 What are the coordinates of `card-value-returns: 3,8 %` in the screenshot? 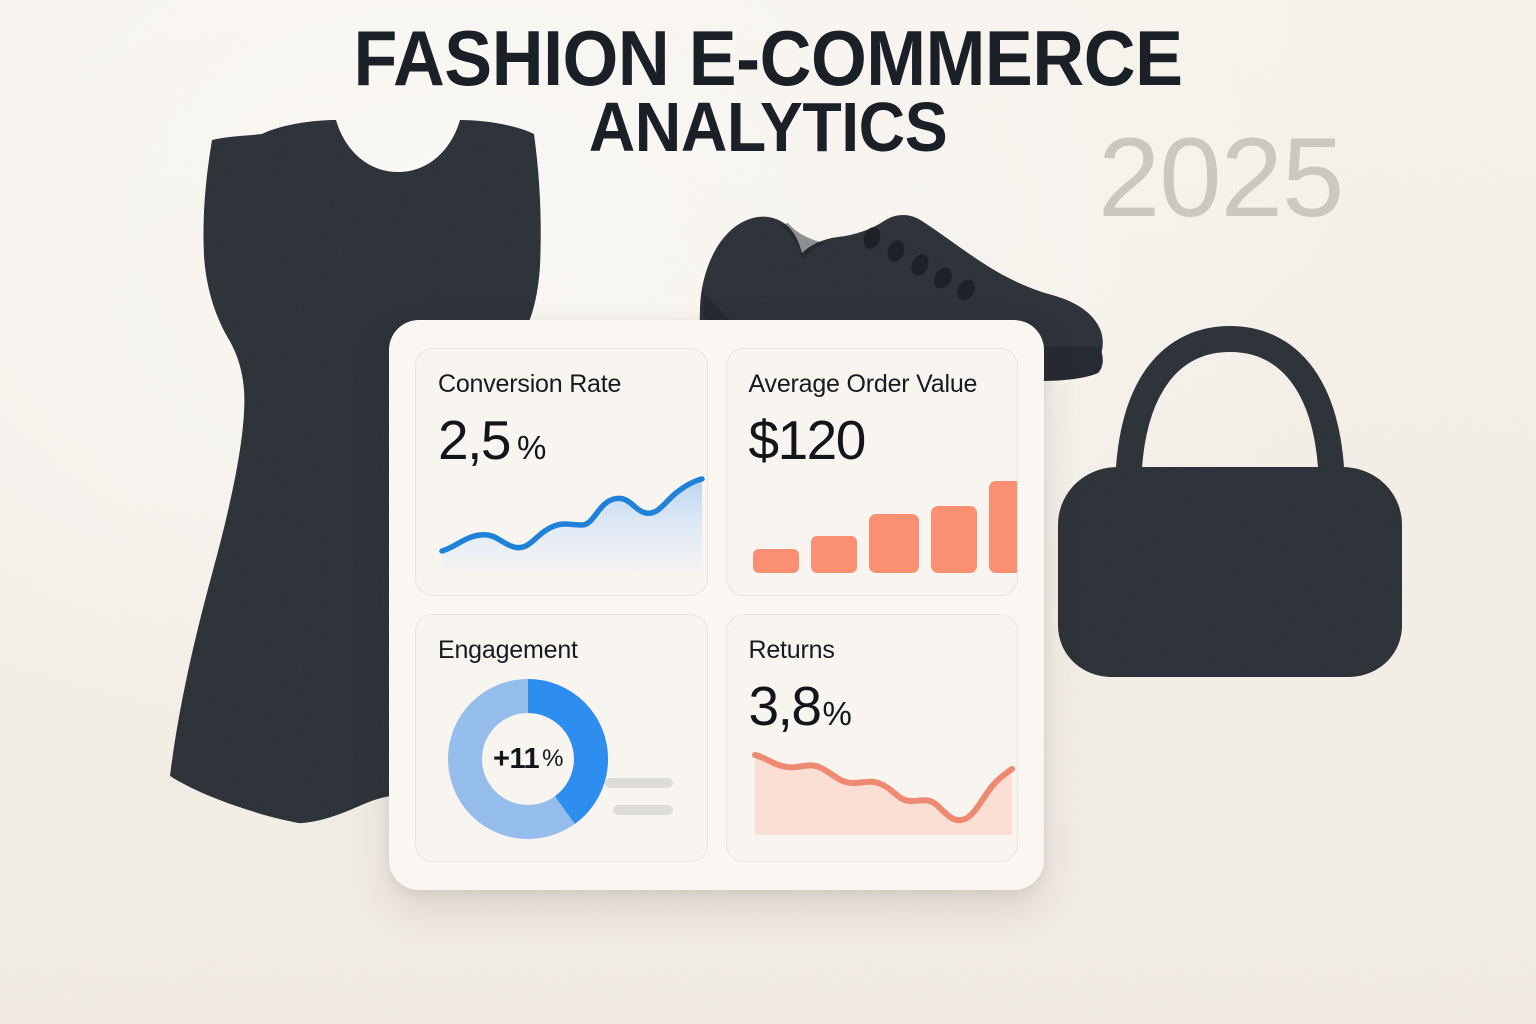 It's located at (872, 705).